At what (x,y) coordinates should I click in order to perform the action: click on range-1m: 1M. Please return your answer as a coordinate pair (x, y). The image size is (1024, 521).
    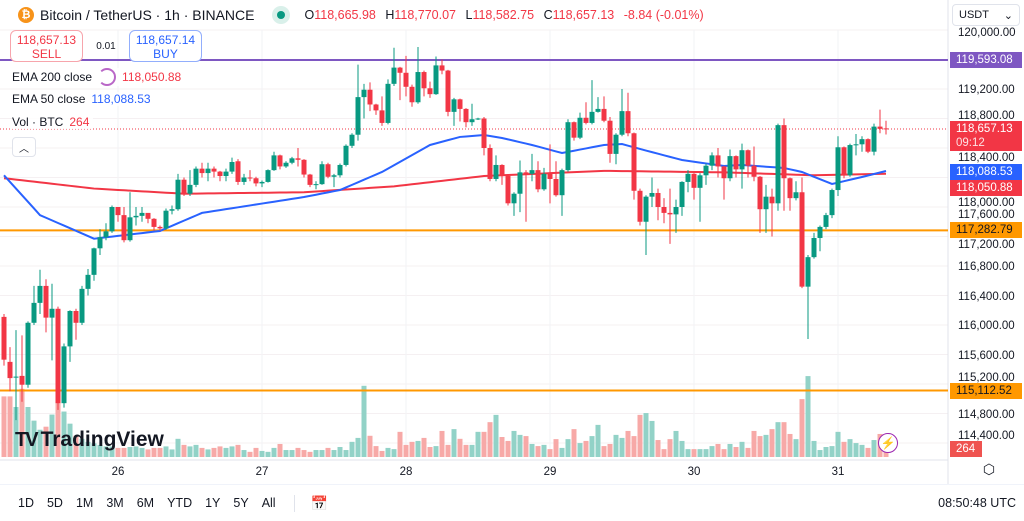
    Looking at the image, I should click on (84, 503).